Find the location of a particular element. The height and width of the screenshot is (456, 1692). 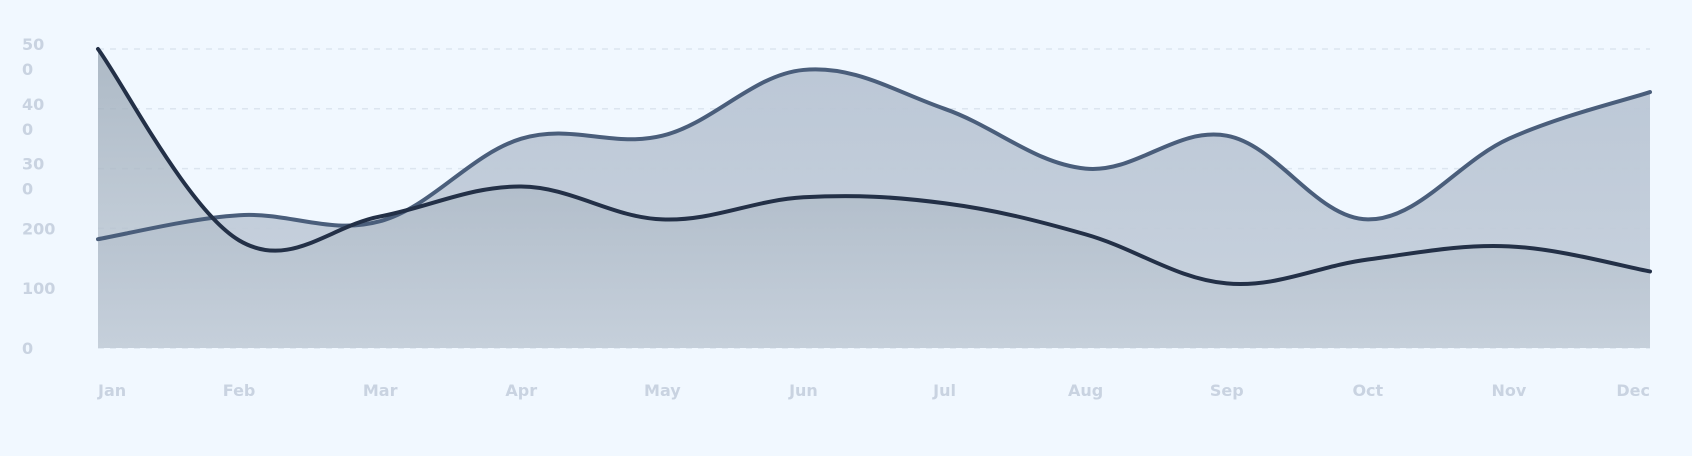

x-tick-label-mar: Mar is located at coordinates (380, 390).